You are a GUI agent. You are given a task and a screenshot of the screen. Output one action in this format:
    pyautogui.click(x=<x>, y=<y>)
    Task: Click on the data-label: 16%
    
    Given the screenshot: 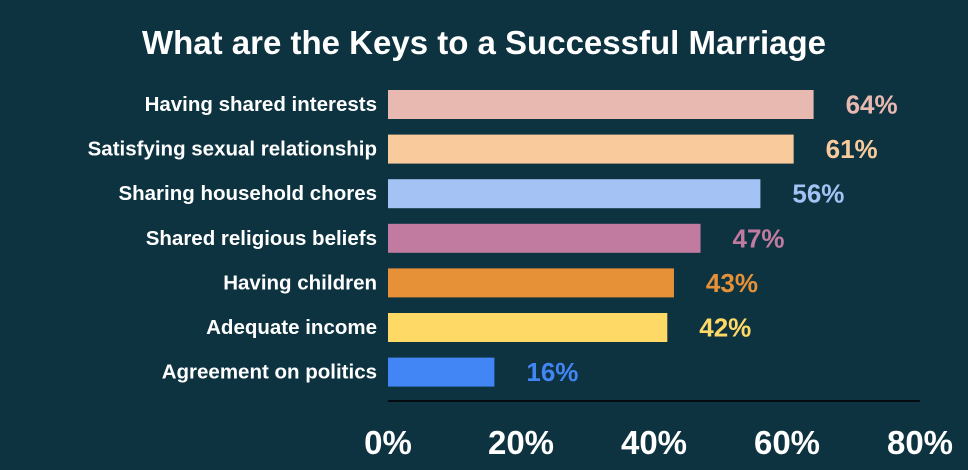 What is the action you would take?
    pyautogui.click(x=552, y=372)
    